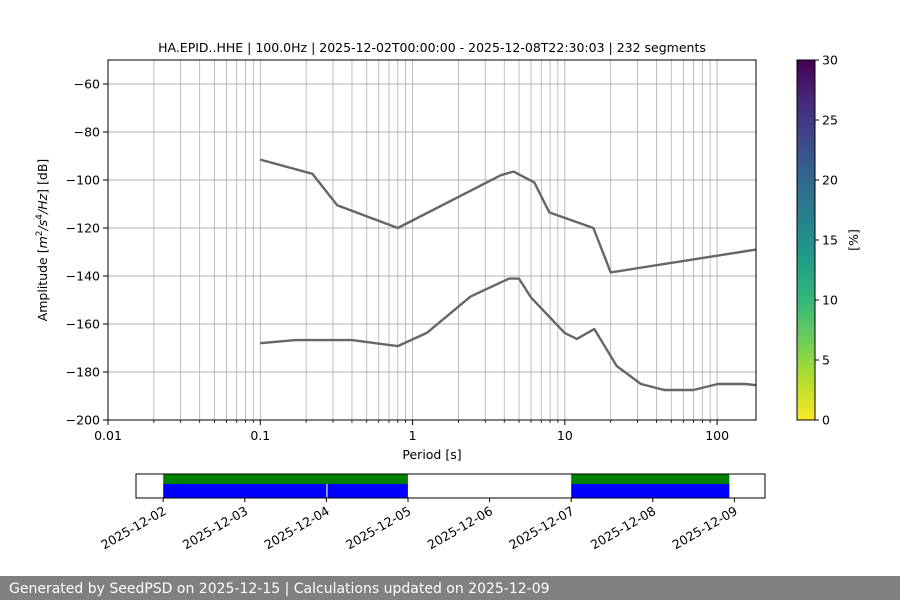 This screenshot has height=602, width=900. I want to click on y-axis-label: Amplitude [m2/s4/Hz] [dB], so click(42, 240).